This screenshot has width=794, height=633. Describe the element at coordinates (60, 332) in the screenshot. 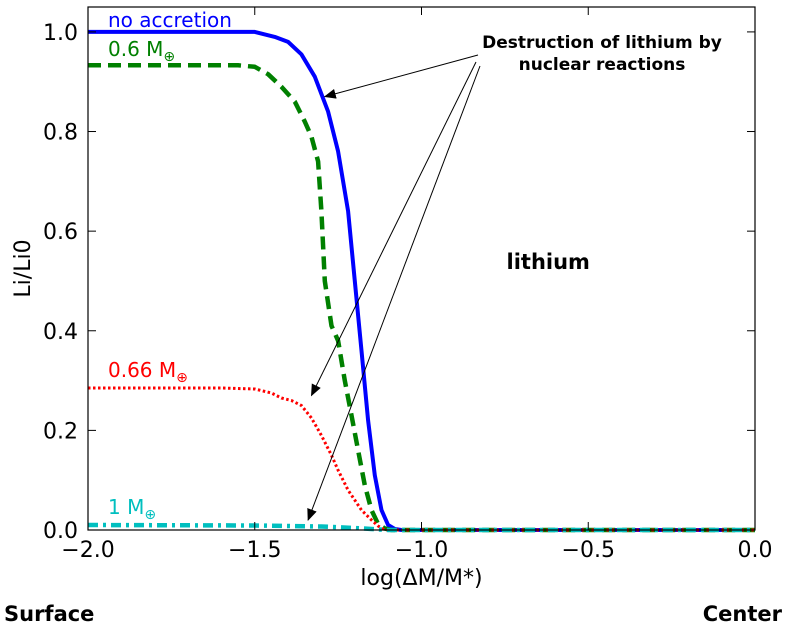

I see `y-tick-label: 0.4` at that location.